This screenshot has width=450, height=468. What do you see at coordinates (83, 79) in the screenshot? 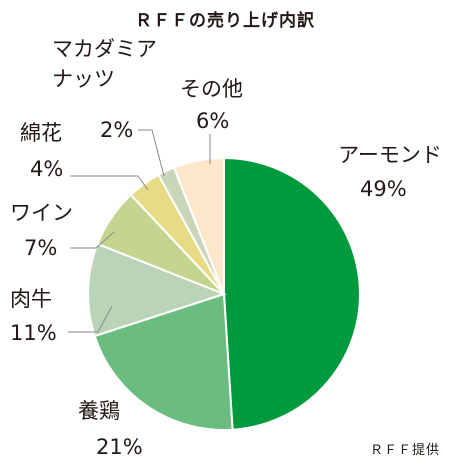
I see `slice-name-label-6: ナッツ` at bounding box center [83, 79].